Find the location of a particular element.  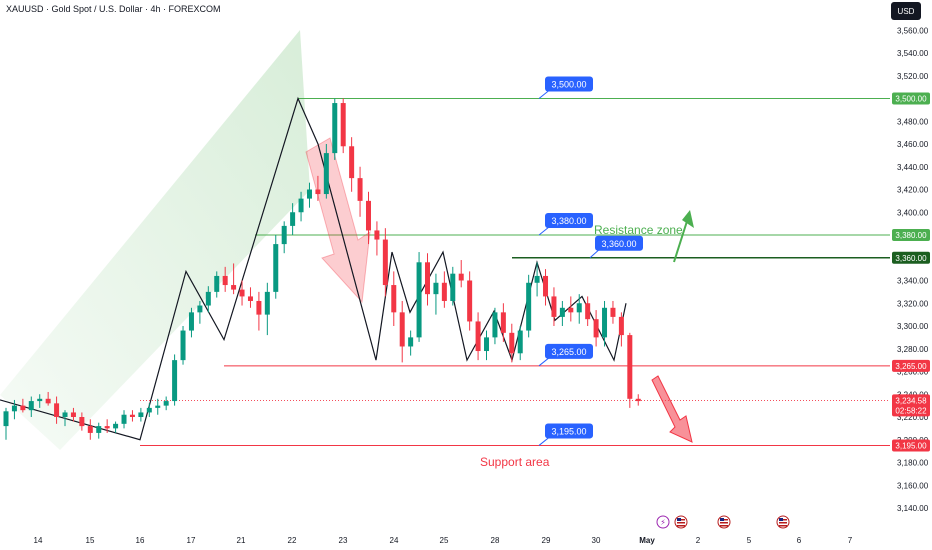

x-tick-label: 17 is located at coordinates (191, 540).